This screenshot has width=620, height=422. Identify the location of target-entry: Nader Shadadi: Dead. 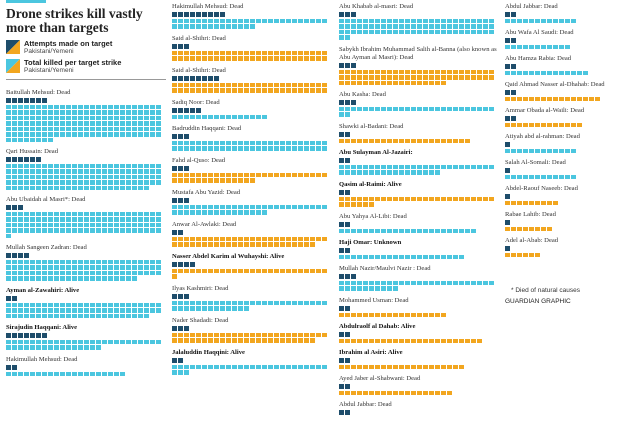
(252, 330).